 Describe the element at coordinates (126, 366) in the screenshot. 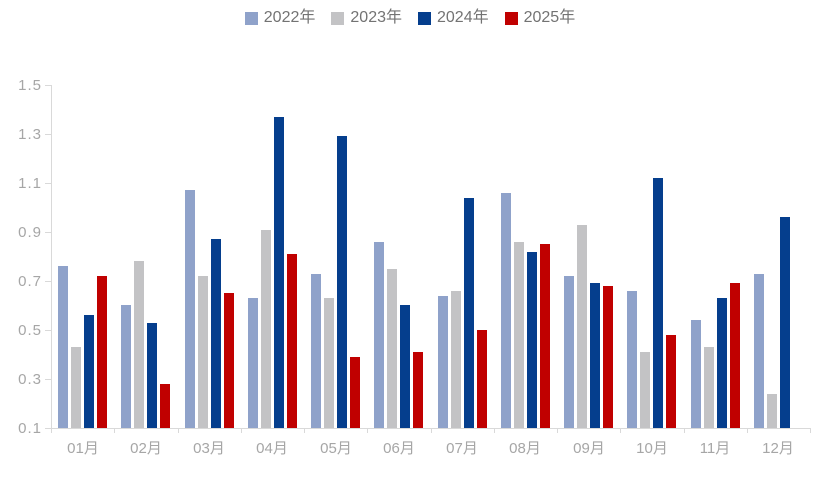

I see `bar-2022-m02` at that location.